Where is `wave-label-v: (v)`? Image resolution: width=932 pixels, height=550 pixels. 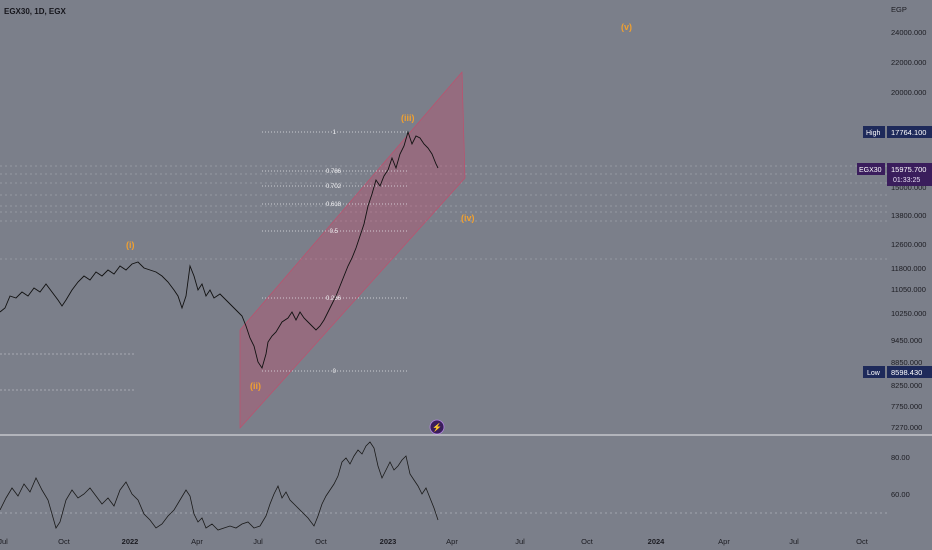 wave-label-v: (v) is located at coordinates (626, 27).